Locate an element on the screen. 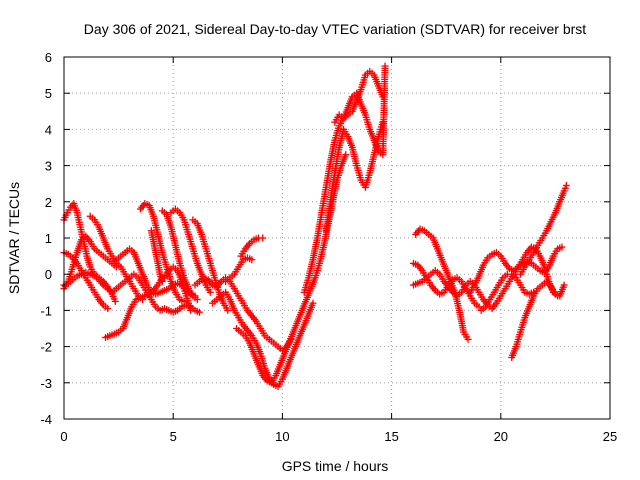  y-tick-label: 1 is located at coordinates (48, 238).